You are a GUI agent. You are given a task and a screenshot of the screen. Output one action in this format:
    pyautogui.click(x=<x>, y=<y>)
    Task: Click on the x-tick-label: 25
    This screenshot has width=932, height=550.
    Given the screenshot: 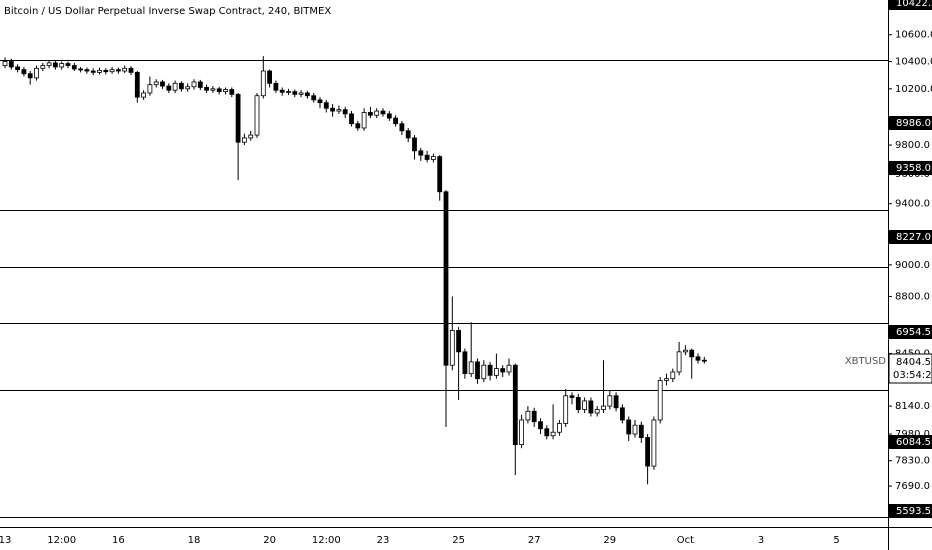 What is the action you would take?
    pyautogui.click(x=458, y=540)
    